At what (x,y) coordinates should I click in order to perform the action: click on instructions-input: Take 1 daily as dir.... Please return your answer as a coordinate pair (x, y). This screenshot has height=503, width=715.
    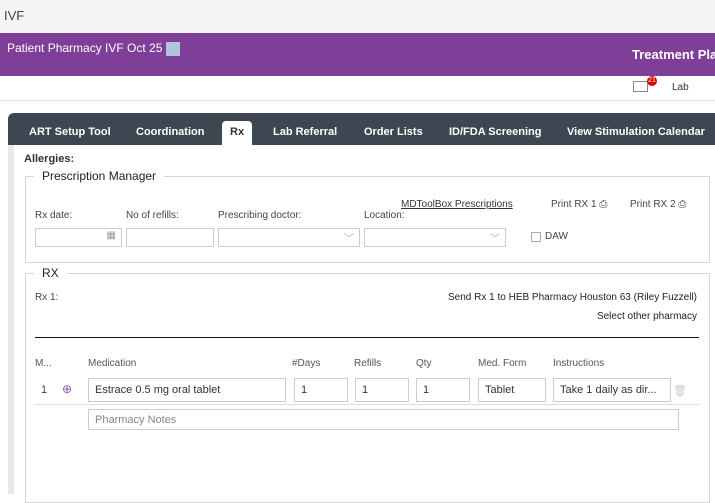
    Looking at the image, I should click on (612, 390).